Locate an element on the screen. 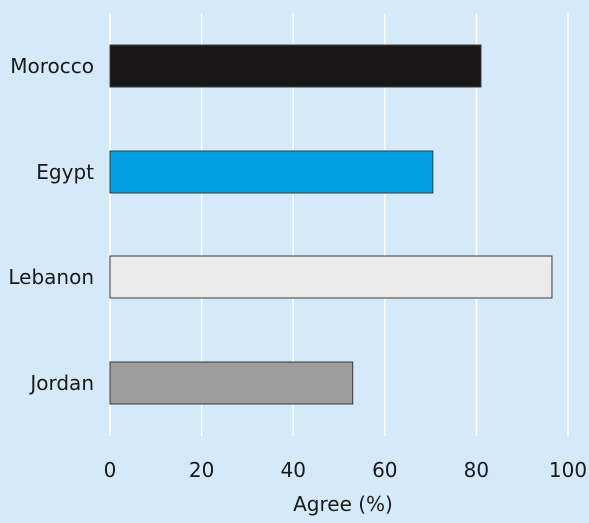 This screenshot has height=523, width=589. x-tick-label-100: 100 is located at coordinates (568, 470).